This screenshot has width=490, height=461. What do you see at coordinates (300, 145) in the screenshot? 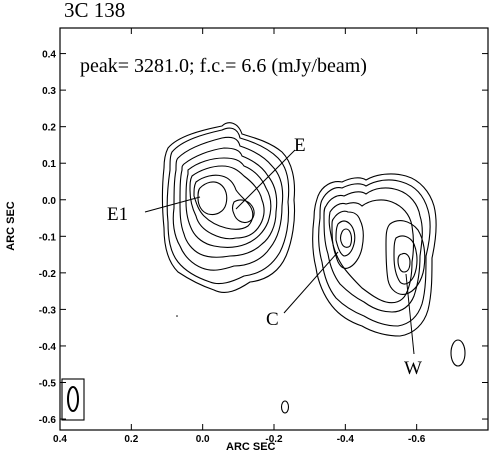
I see `label-e: E` at bounding box center [300, 145].